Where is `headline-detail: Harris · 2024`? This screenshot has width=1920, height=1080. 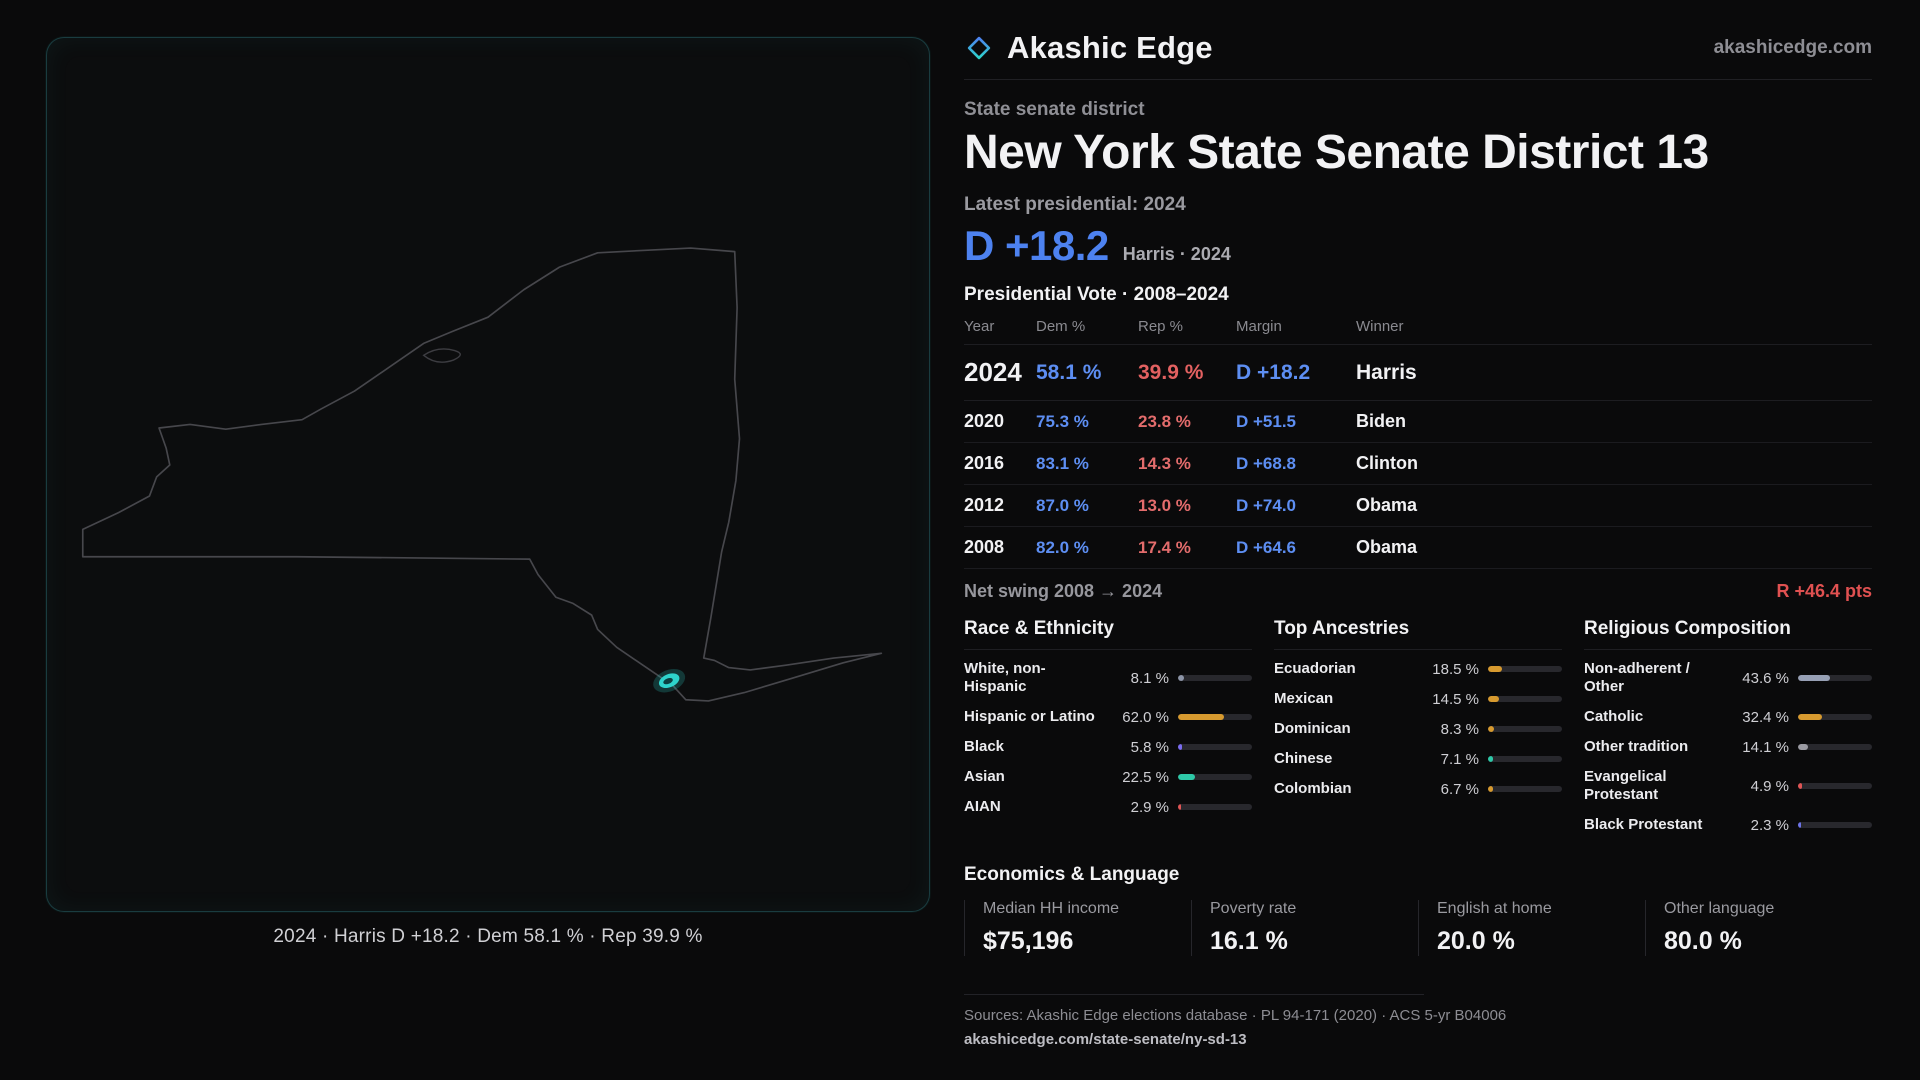 headline-detail: Harris · 2024 is located at coordinates (1176, 254).